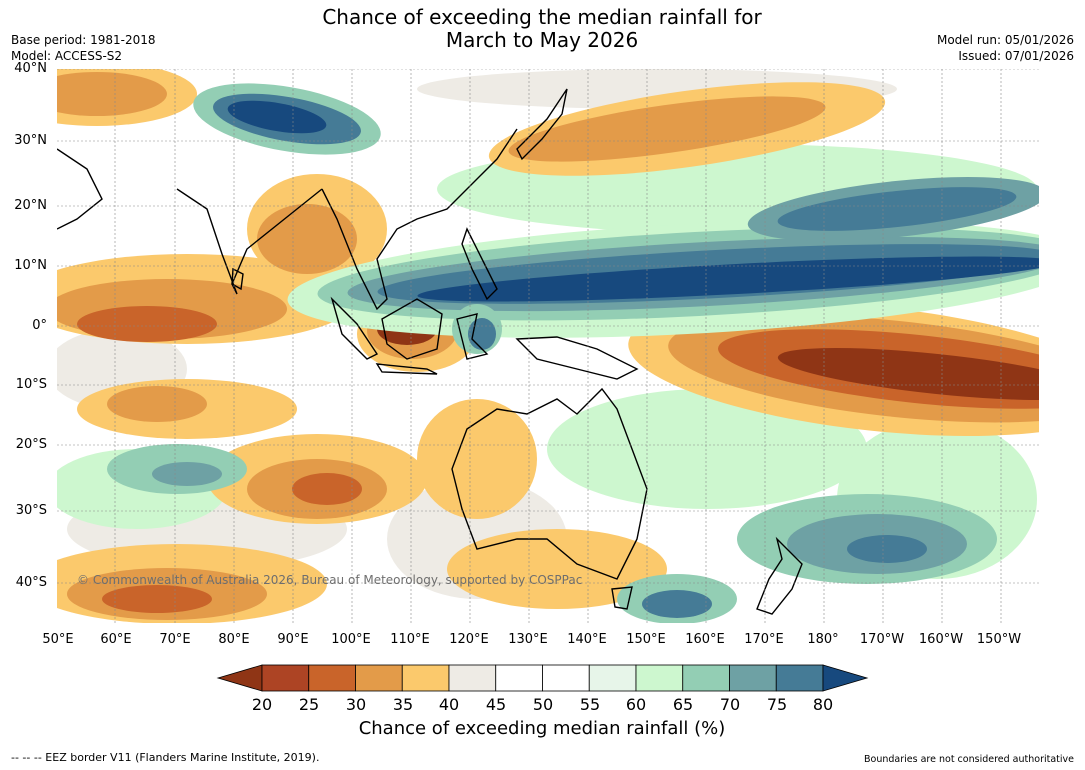 This screenshot has width=1085, height=770. I want to click on lon-label: 180°, so click(823, 639).